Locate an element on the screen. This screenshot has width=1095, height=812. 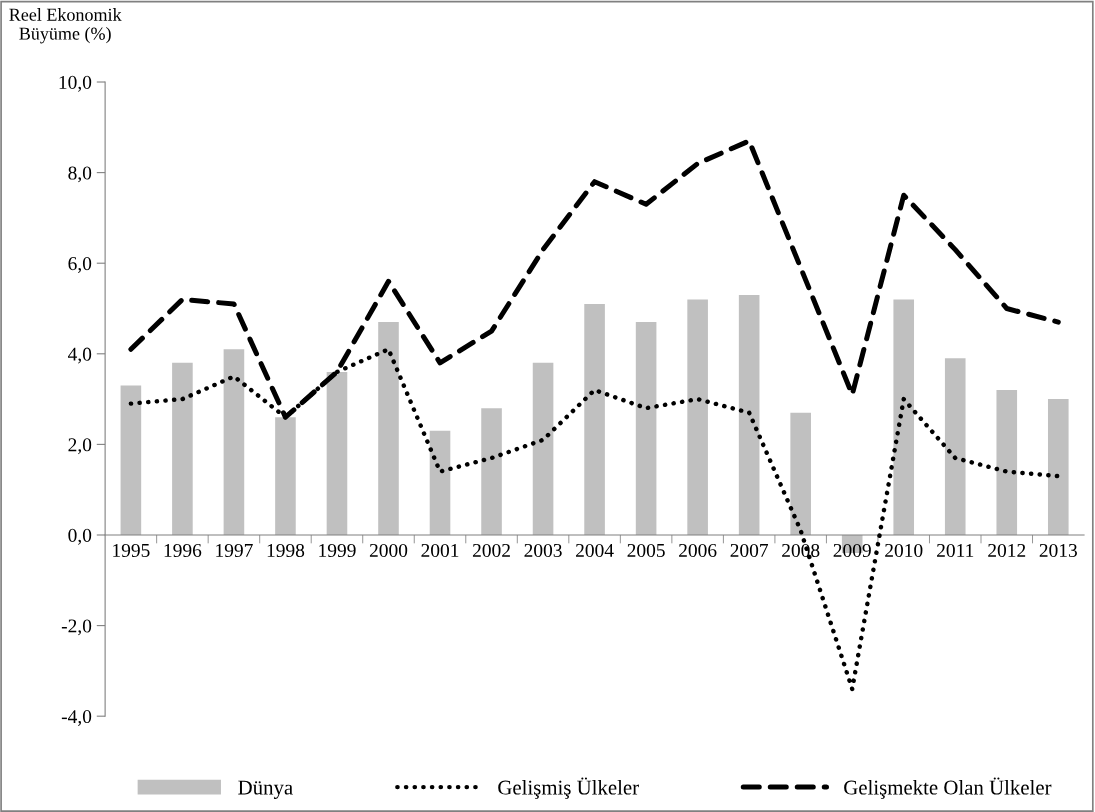
y-tick-label: -4,0 is located at coordinates (76, 718).